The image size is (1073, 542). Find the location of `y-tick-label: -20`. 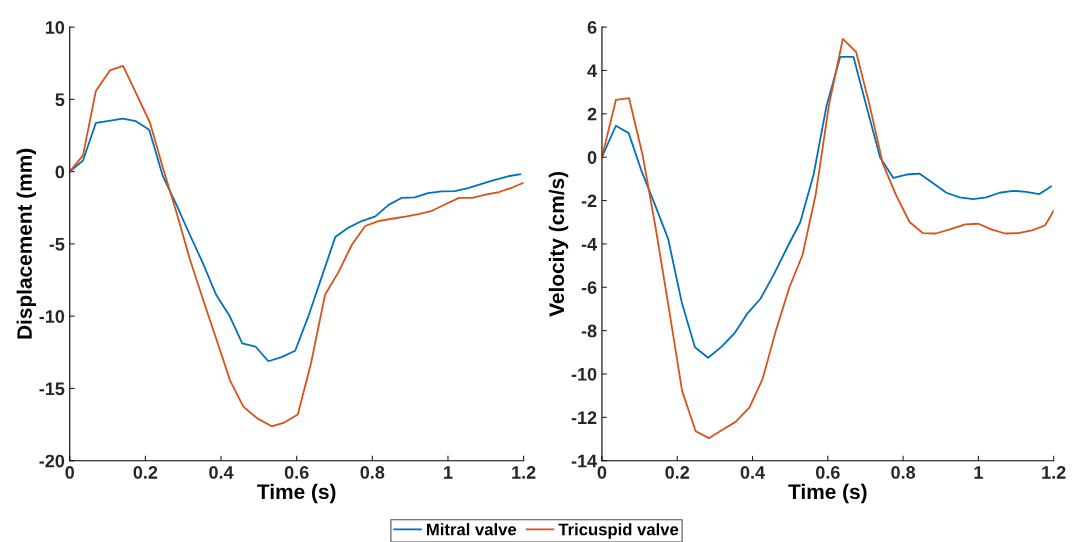

y-tick-label: -20 is located at coordinates (52, 461).